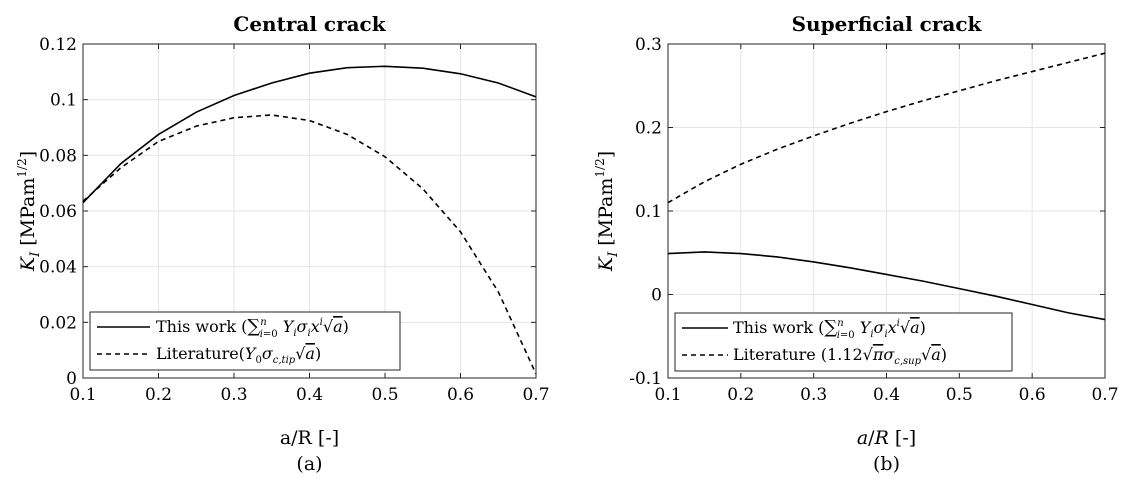 The image size is (1121, 487). Describe the element at coordinates (648, 129) in the screenshot. I see `y-tick-label: 0.2` at that location.